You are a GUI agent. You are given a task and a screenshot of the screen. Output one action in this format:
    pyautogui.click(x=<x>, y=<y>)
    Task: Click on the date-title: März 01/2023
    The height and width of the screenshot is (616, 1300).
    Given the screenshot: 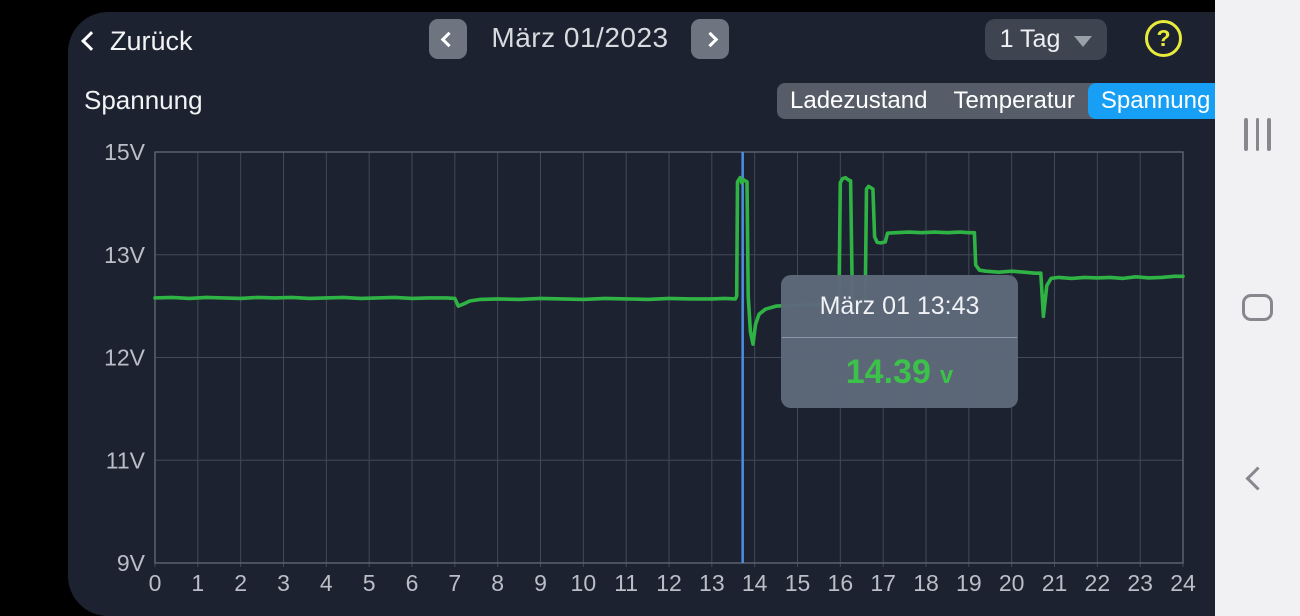 What is the action you would take?
    pyautogui.click(x=580, y=37)
    